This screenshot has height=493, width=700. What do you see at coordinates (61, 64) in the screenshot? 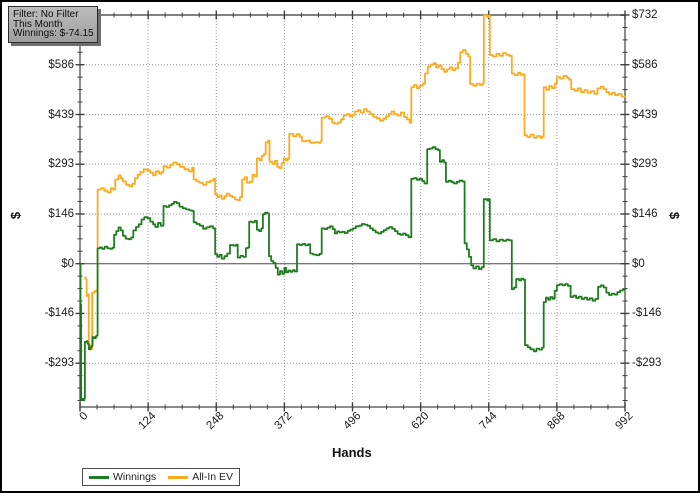
I see `y-axis-label-left: $586` at bounding box center [61, 64].